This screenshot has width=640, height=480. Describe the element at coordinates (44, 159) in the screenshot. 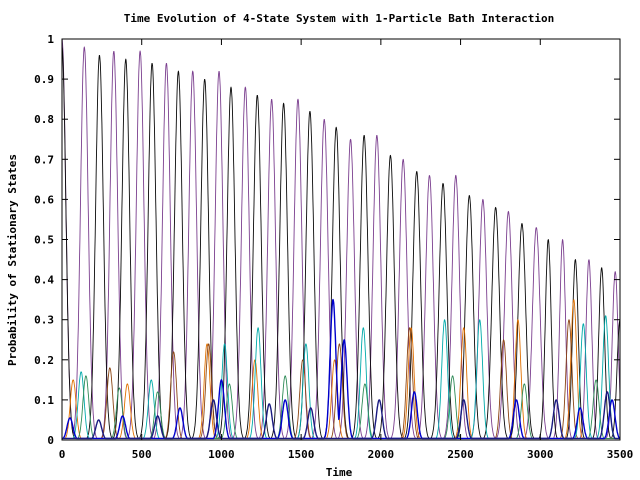

I see `y-tick-label: 0.7` at that location.